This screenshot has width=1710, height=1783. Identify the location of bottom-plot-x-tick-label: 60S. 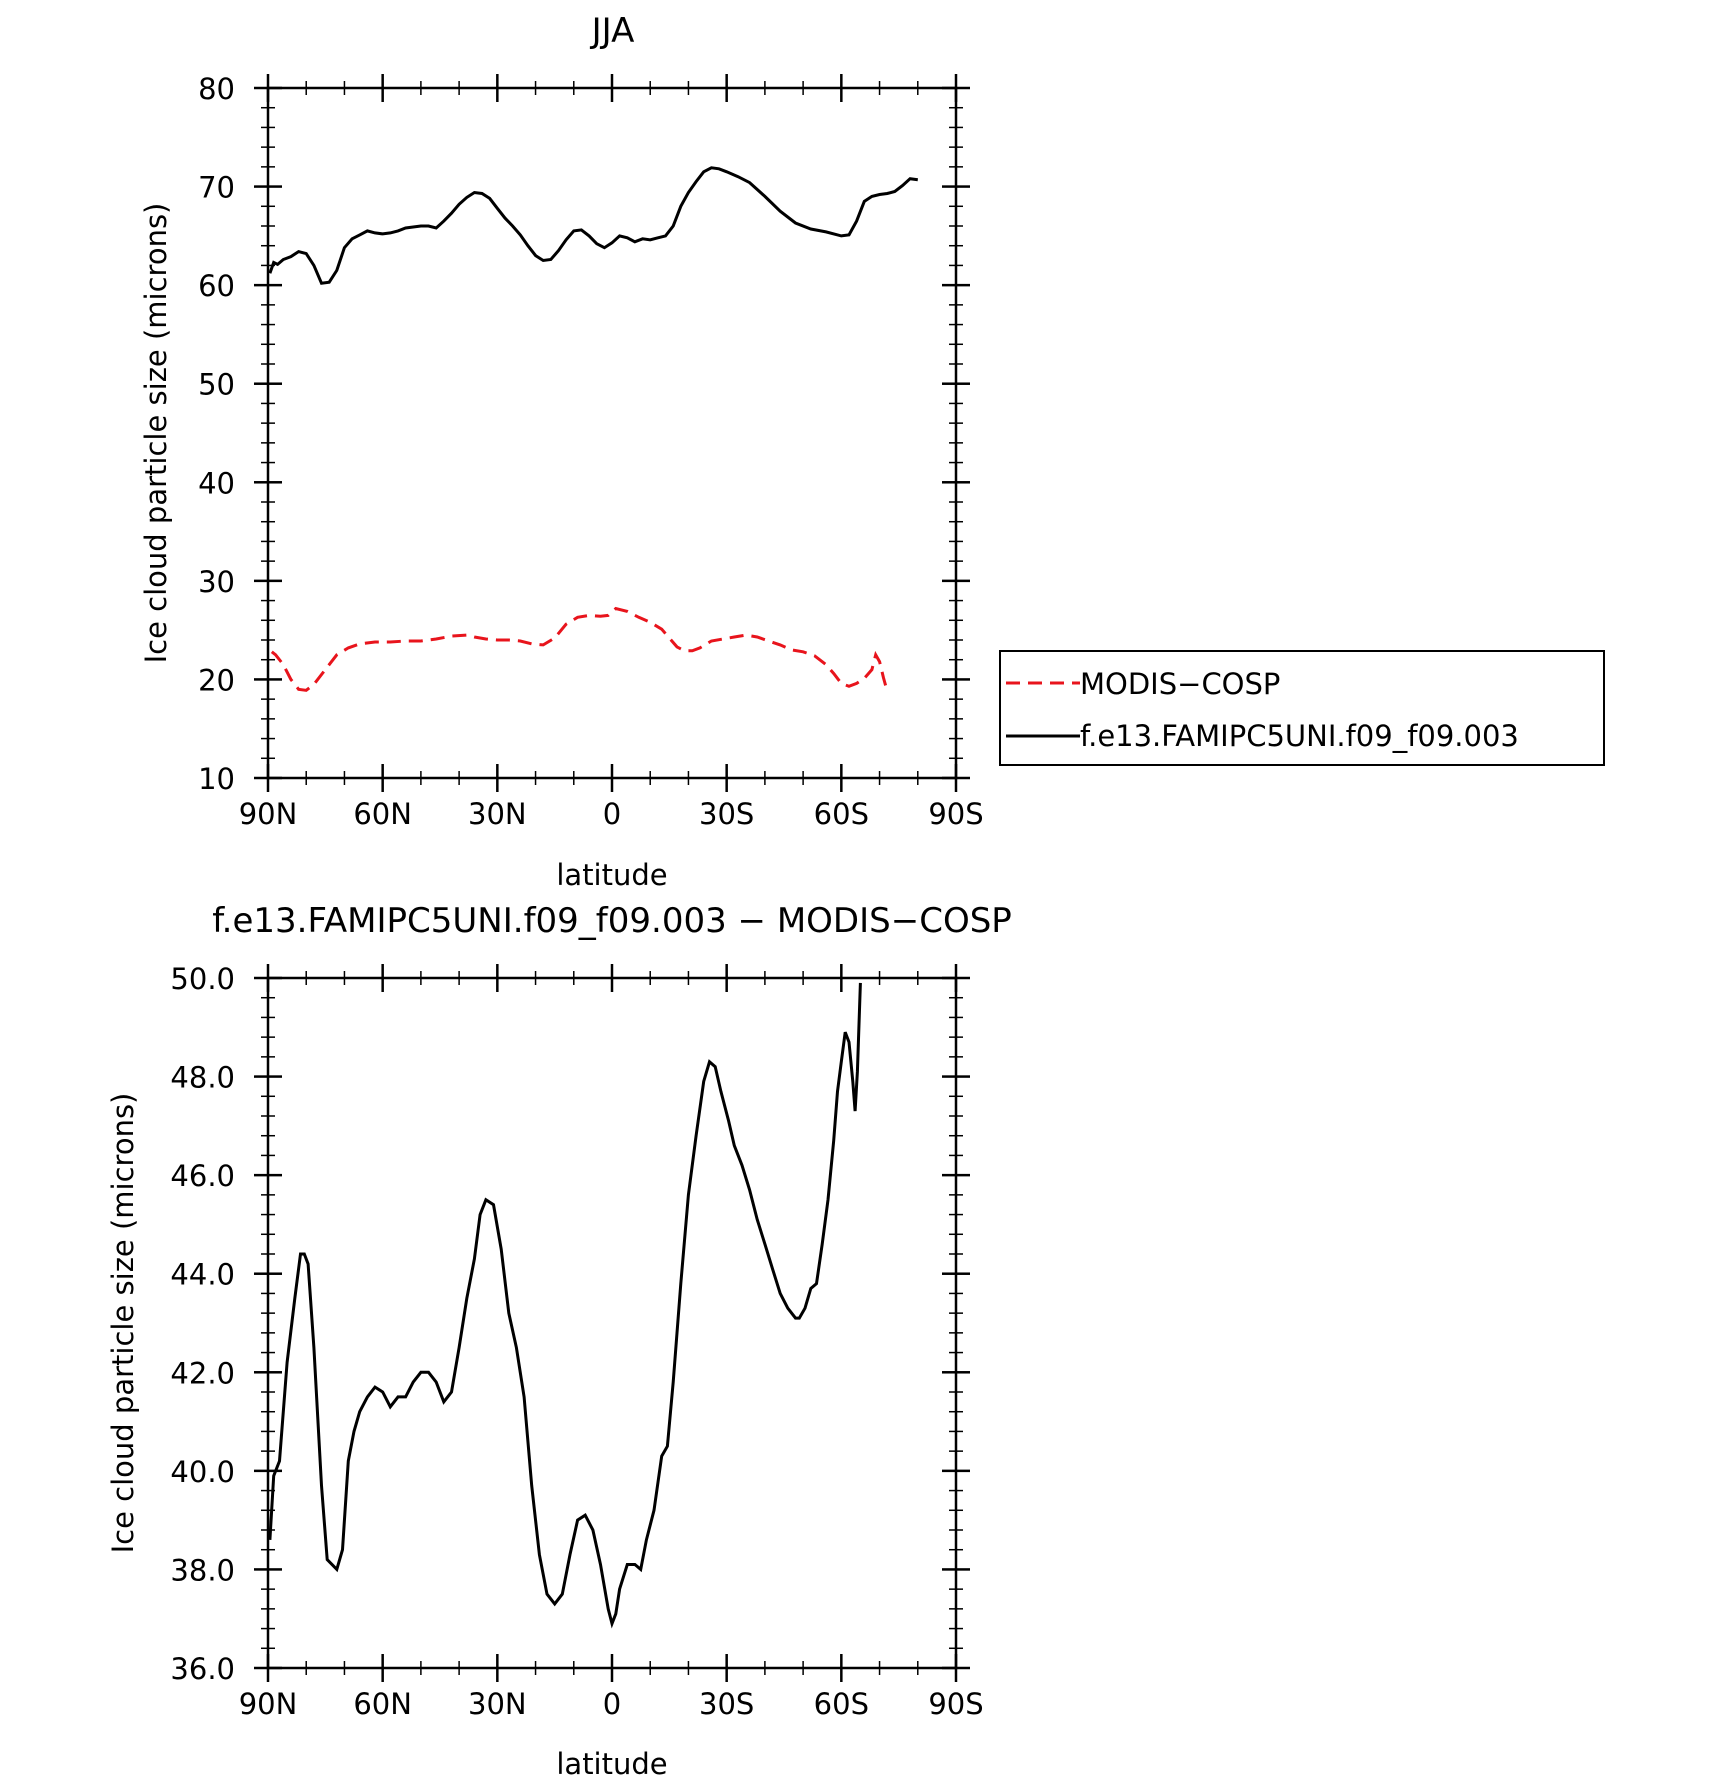
(841, 1704).